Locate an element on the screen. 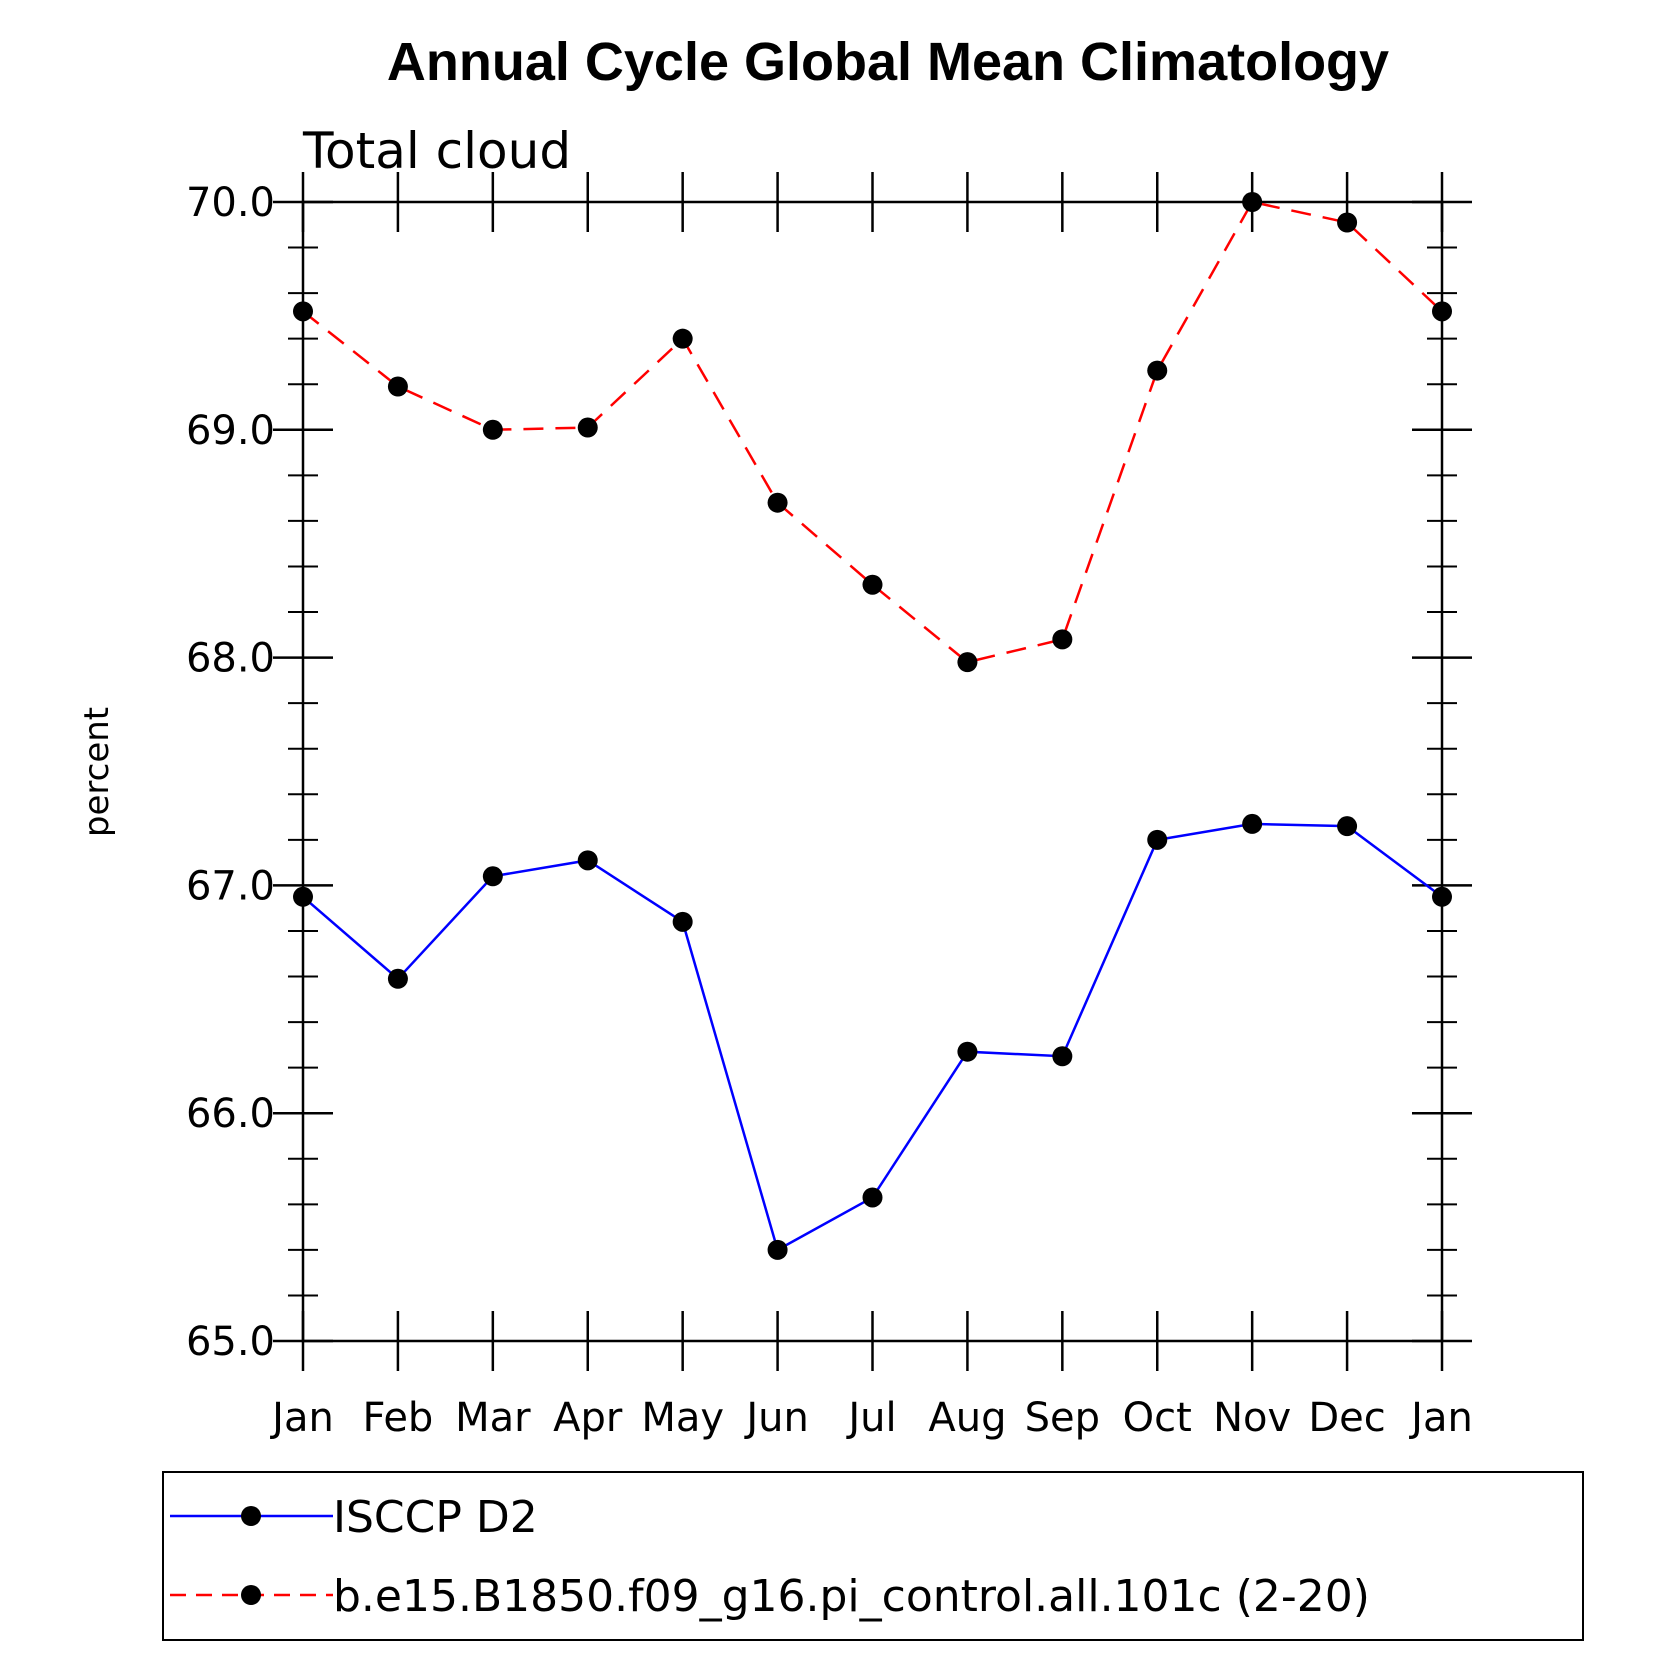 The width and height of the screenshot is (1658, 1658). chart-subtitle: Total cloud is located at coordinates (436, 151).